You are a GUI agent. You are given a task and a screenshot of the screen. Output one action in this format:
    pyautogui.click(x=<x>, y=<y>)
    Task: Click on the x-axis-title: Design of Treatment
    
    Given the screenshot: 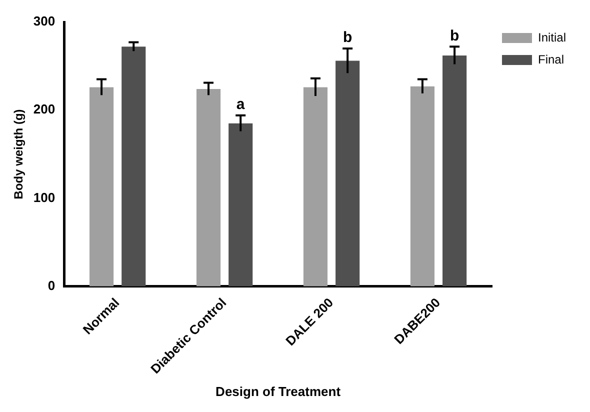 What is the action you would take?
    pyautogui.click(x=279, y=391)
    